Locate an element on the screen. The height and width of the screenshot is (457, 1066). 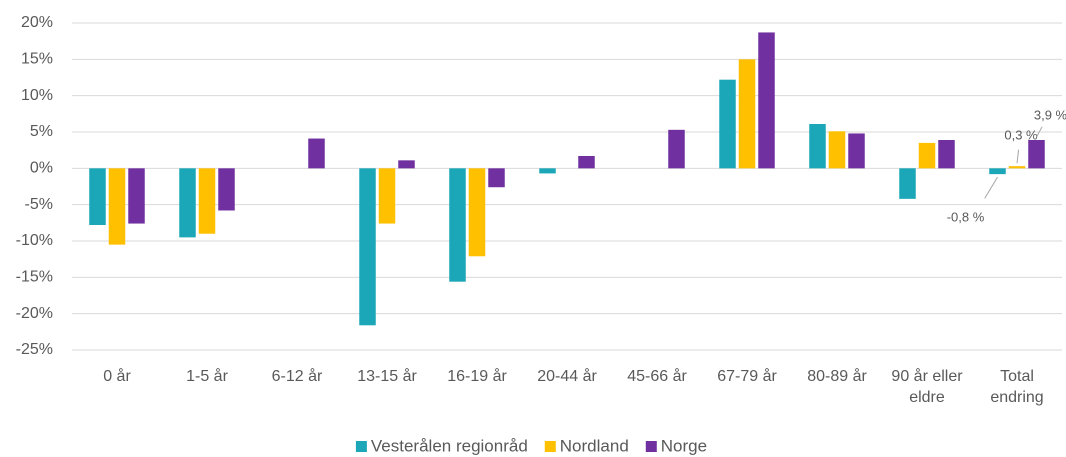
x-tick-label: 20-44 år is located at coordinates (567, 376).